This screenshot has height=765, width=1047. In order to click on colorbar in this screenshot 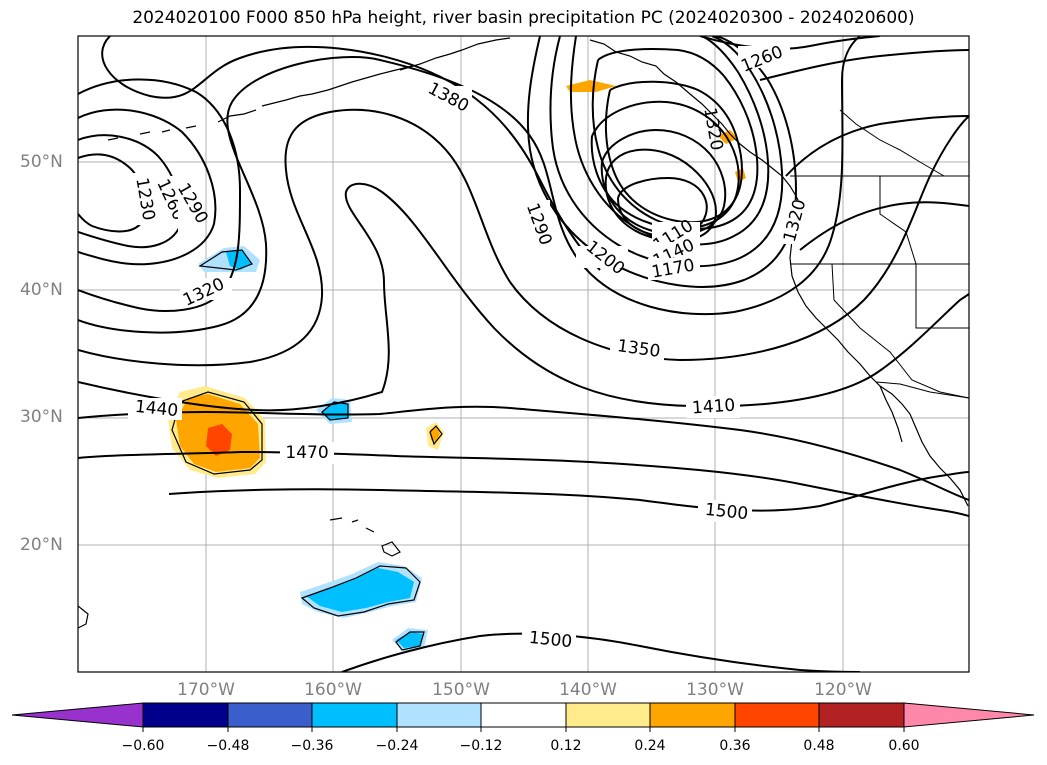, I will do `click(523, 717)`.